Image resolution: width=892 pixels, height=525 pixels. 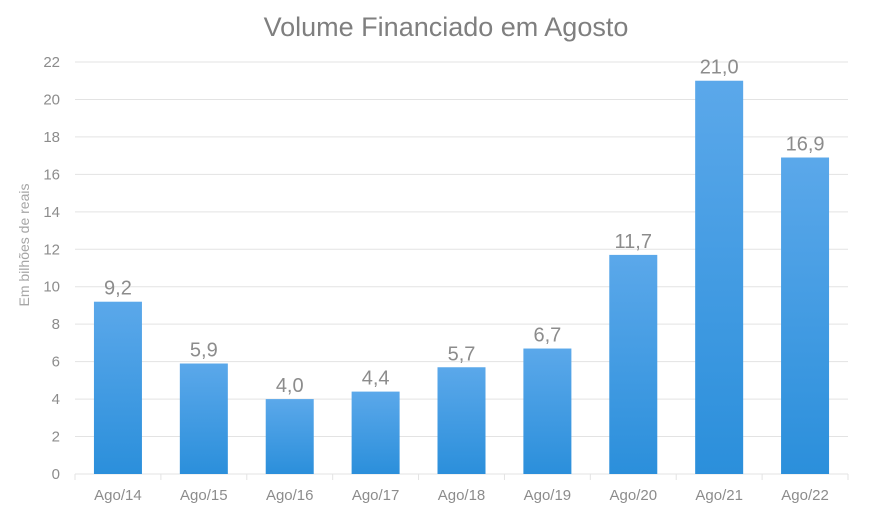 I want to click on x-tick-label: Ago/17, so click(x=376, y=495).